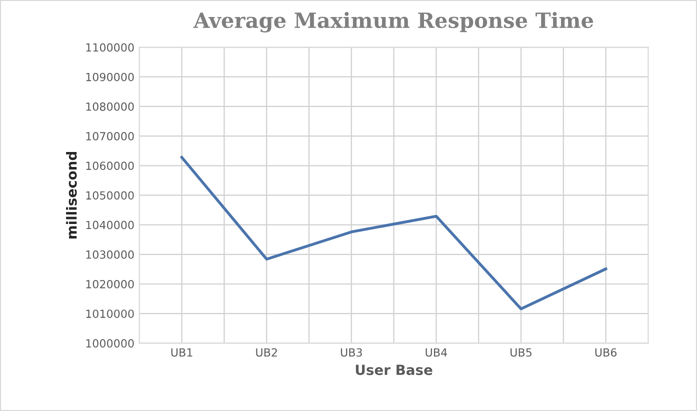 Image resolution: width=697 pixels, height=411 pixels. What do you see at coordinates (110, 225) in the screenshot?
I see `y-tick-label: 1040000` at bounding box center [110, 225].